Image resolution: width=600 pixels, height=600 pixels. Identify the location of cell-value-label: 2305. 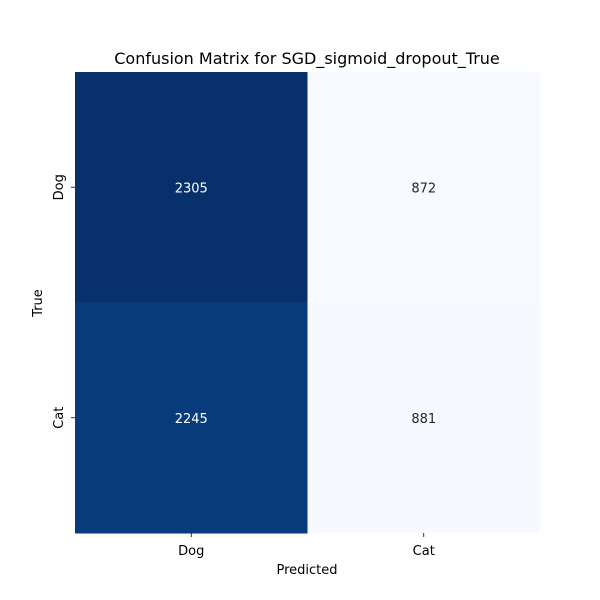
(191, 188).